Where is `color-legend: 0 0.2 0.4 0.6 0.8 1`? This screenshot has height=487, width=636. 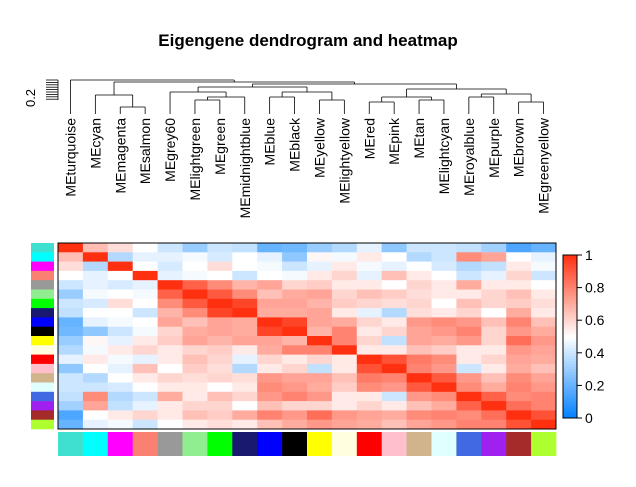
color-legend: 0 0.2 0.4 0.6 0.8 1 is located at coordinates (583, 336).